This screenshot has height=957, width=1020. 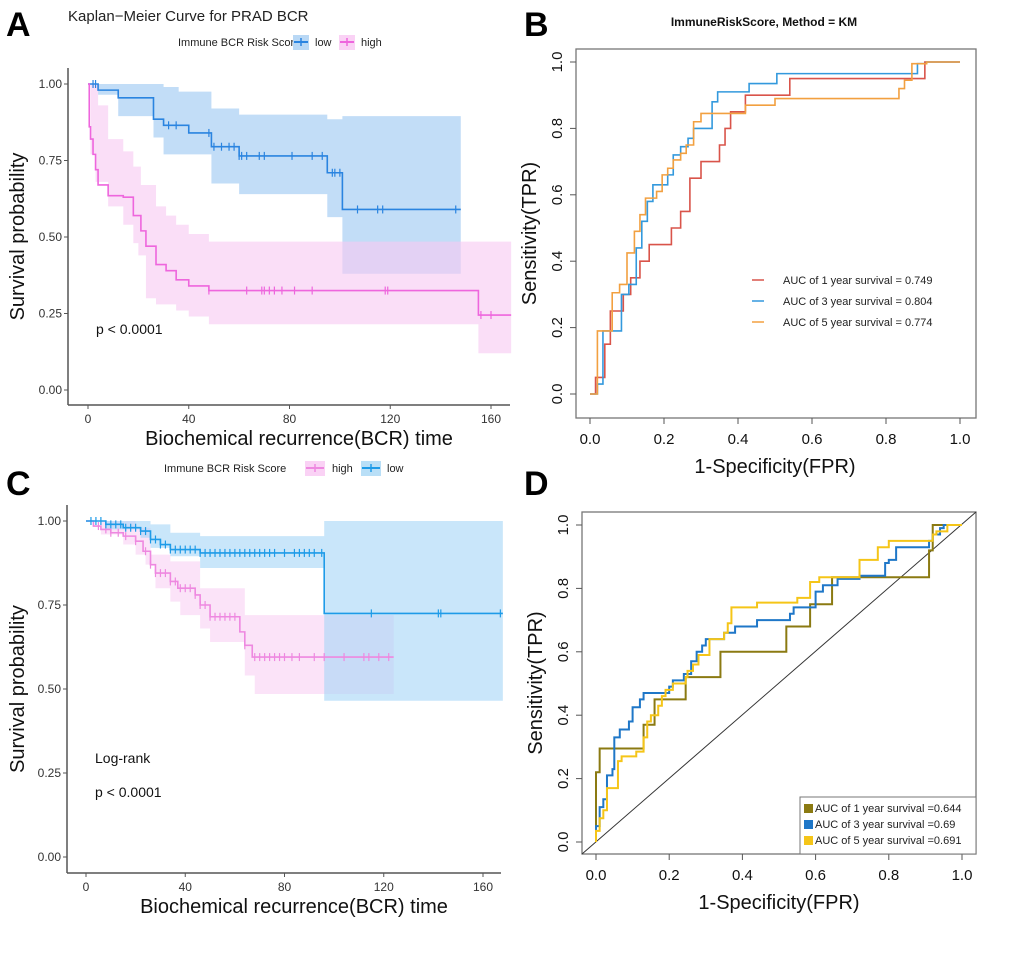 I want to click on panel-a-pvalue: p < 0.0001, so click(x=129, y=329).